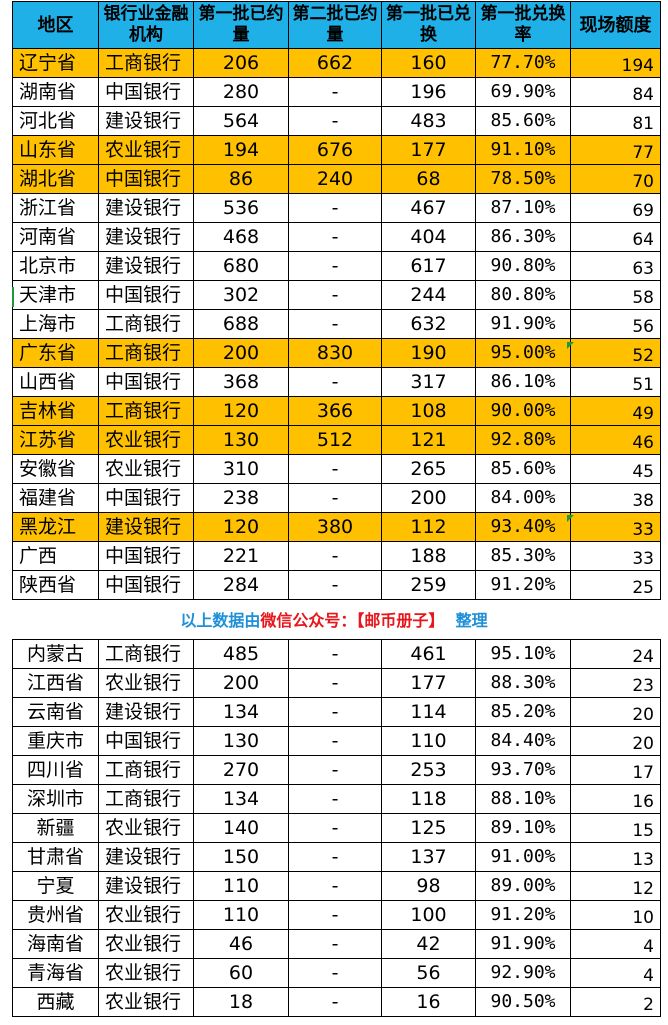 Image resolution: width=668 pixels, height=1025 pixels. Describe the element at coordinates (428, 266) in the screenshot. I see `batch1-redeemed-cell: 617` at that location.